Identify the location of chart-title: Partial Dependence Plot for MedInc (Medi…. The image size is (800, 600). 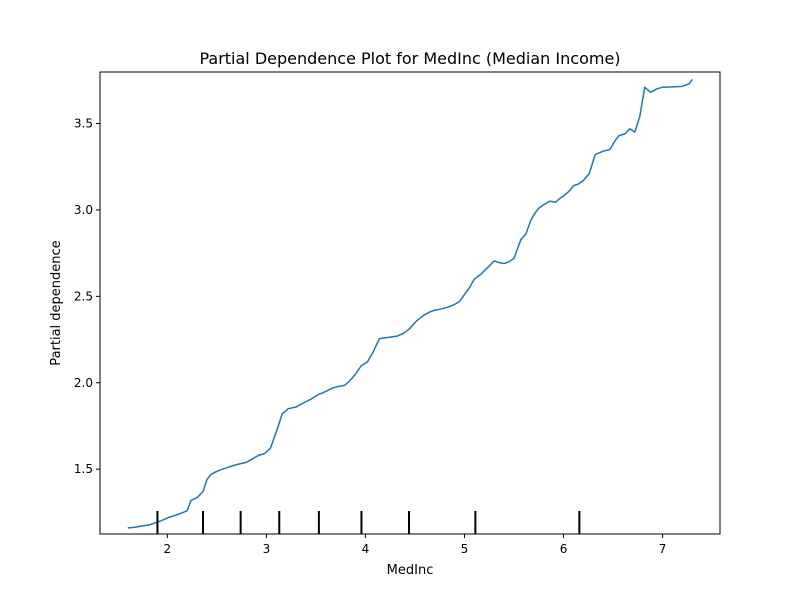
(409, 58).